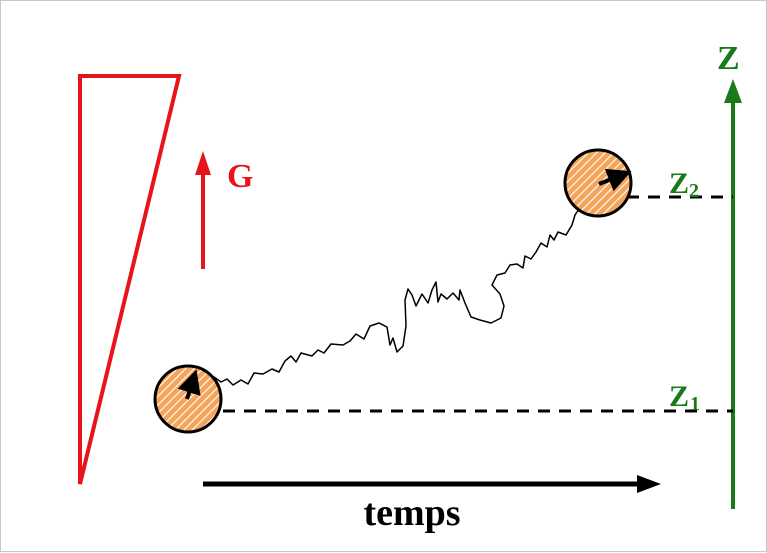  What do you see at coordinates (733, 294) in the screenshot?
I see `z-axis` at bounding box center [733, 294].